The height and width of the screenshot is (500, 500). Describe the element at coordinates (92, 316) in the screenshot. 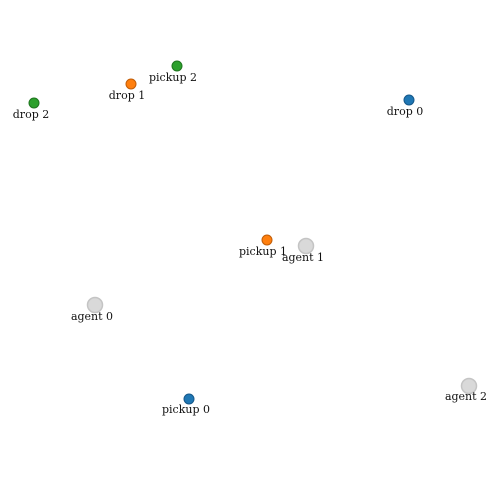

I see `agent-0-label: agent 0` at that location.